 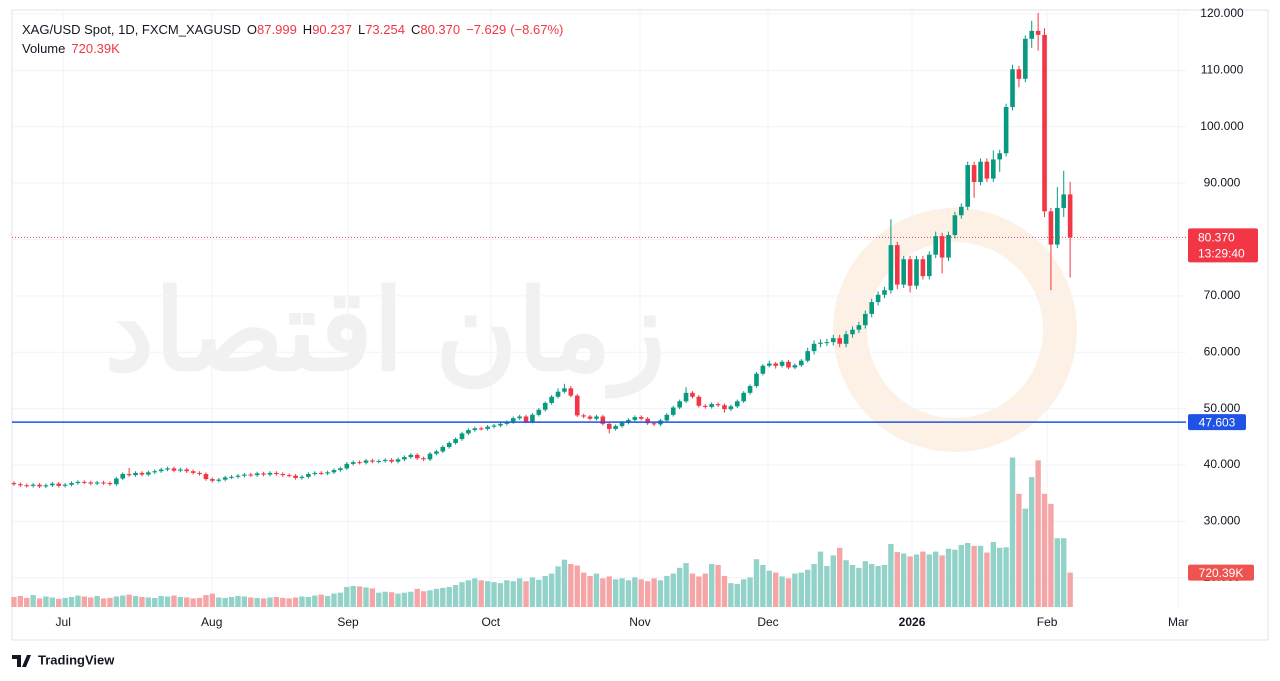 What do you see at coordinates (440, 29) in the screenshot?
I see `legend-value: 80.370` at bounding box center [440, 29].